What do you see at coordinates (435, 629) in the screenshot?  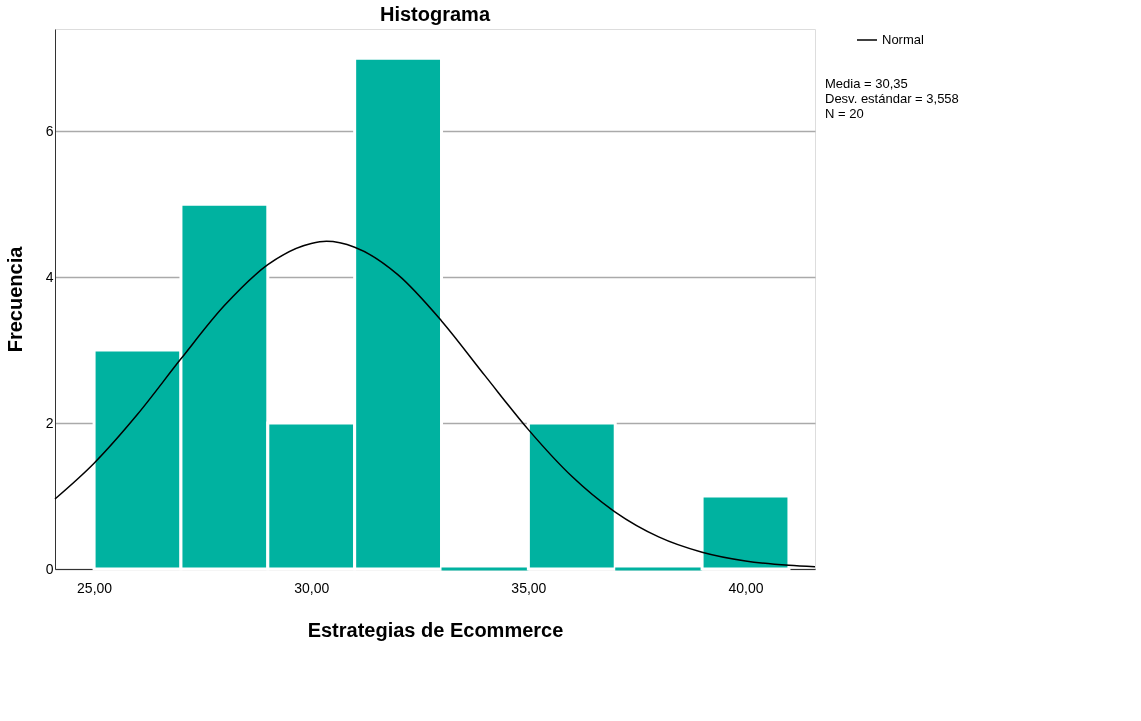 I see `x-axis-title: Estrategias de Ecommerce` at bounding box center [435, 629].